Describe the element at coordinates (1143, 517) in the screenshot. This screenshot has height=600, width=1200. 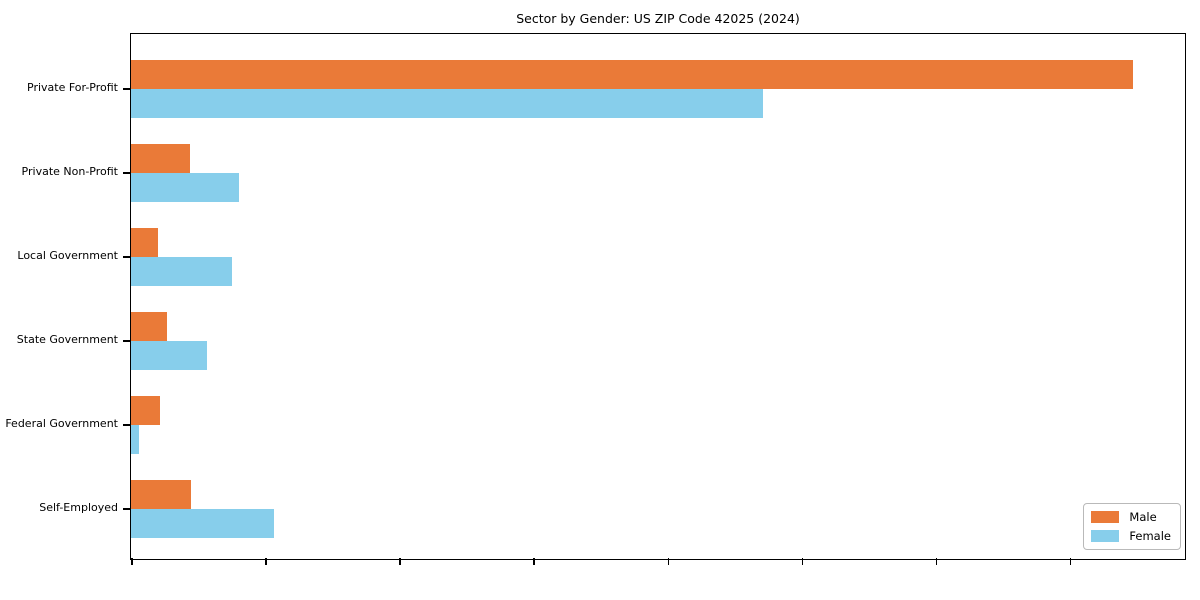
I see `legend-label: Male` at that location.